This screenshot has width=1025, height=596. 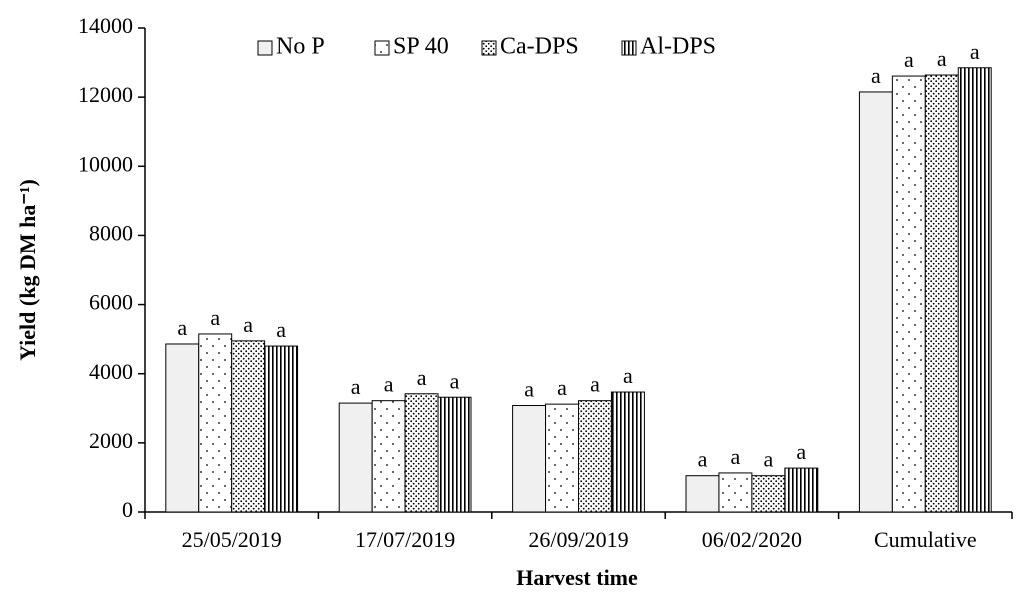 What do you see at coordinates (421, 47) in the screenshot?
I see `legend-label: SP 40` at bounding box center [421, 47].